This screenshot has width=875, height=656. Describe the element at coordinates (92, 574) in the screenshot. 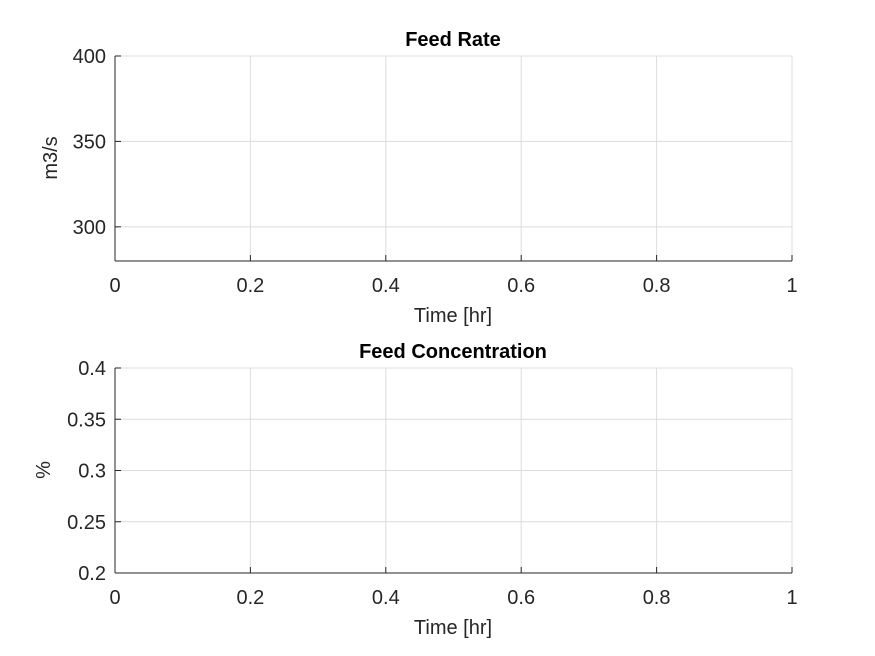

I see `y-tick-label: 0.2` at that location.